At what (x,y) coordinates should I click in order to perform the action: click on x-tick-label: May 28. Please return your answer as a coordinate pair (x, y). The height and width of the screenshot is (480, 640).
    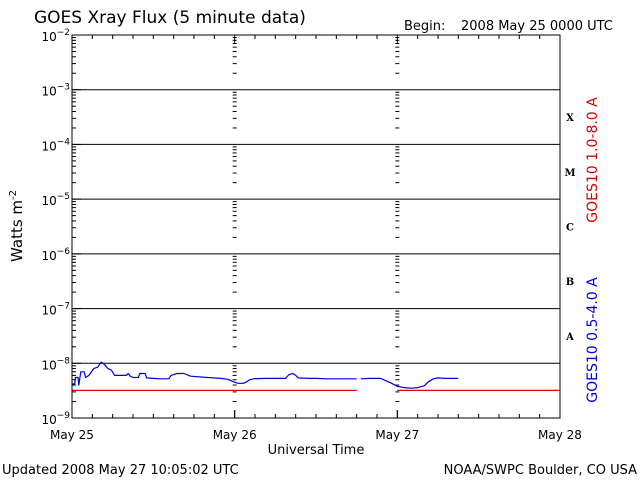
    Looking at the image, I should click on (560, 435).